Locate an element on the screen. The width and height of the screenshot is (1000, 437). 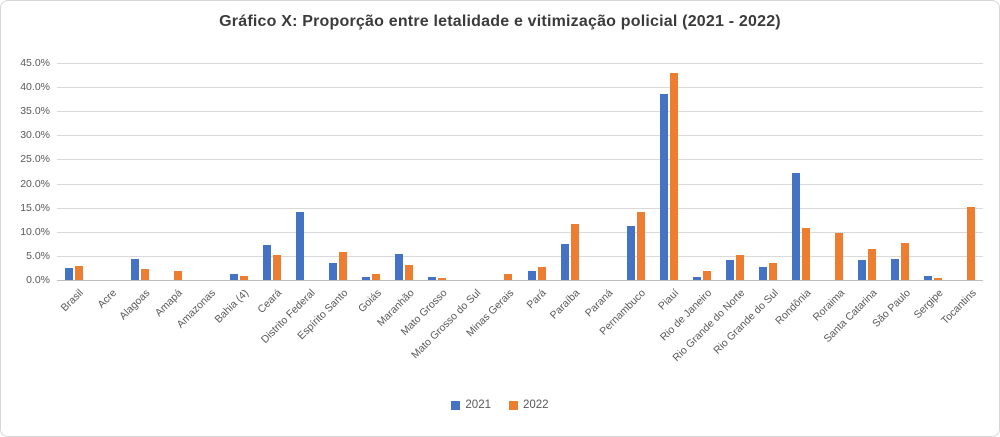
y-axis-tick-label: 5.0% is located at coordinates (38, 255).